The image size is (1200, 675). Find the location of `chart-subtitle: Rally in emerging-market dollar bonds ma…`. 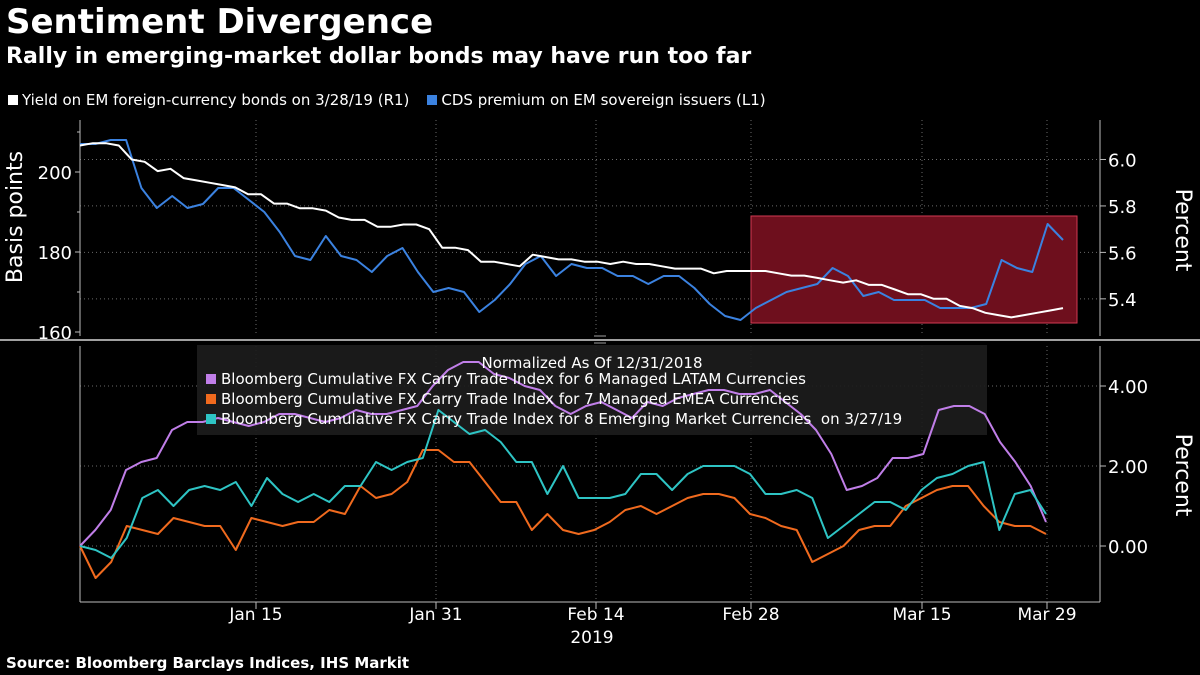

chart-subtitle: Rally in emerging-market dollar bonds ma… is located at coordinates (379, 56).